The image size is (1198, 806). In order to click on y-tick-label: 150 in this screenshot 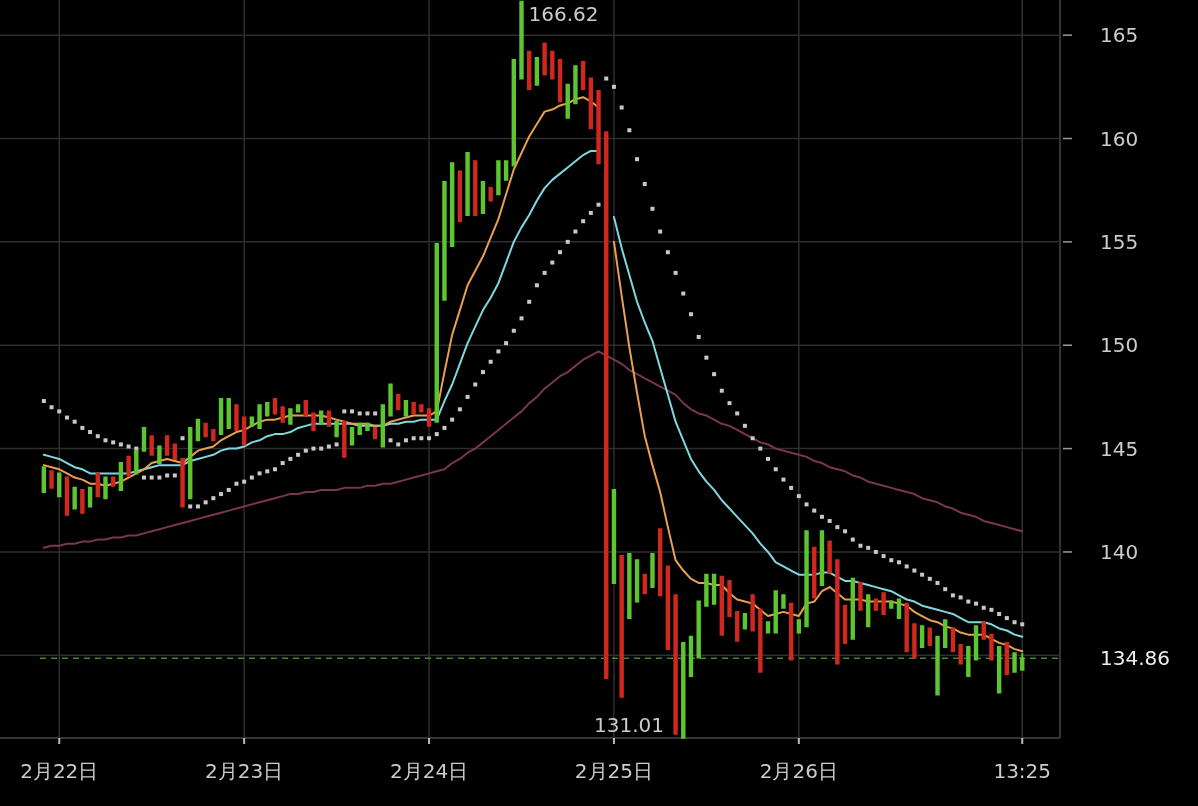, I will do `click(1119, 345)`.